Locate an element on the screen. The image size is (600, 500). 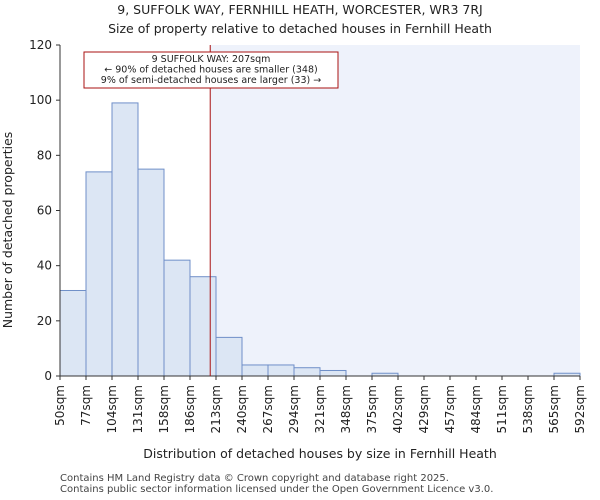
y-tick-label: 20 is located at coordinates (44, 321).